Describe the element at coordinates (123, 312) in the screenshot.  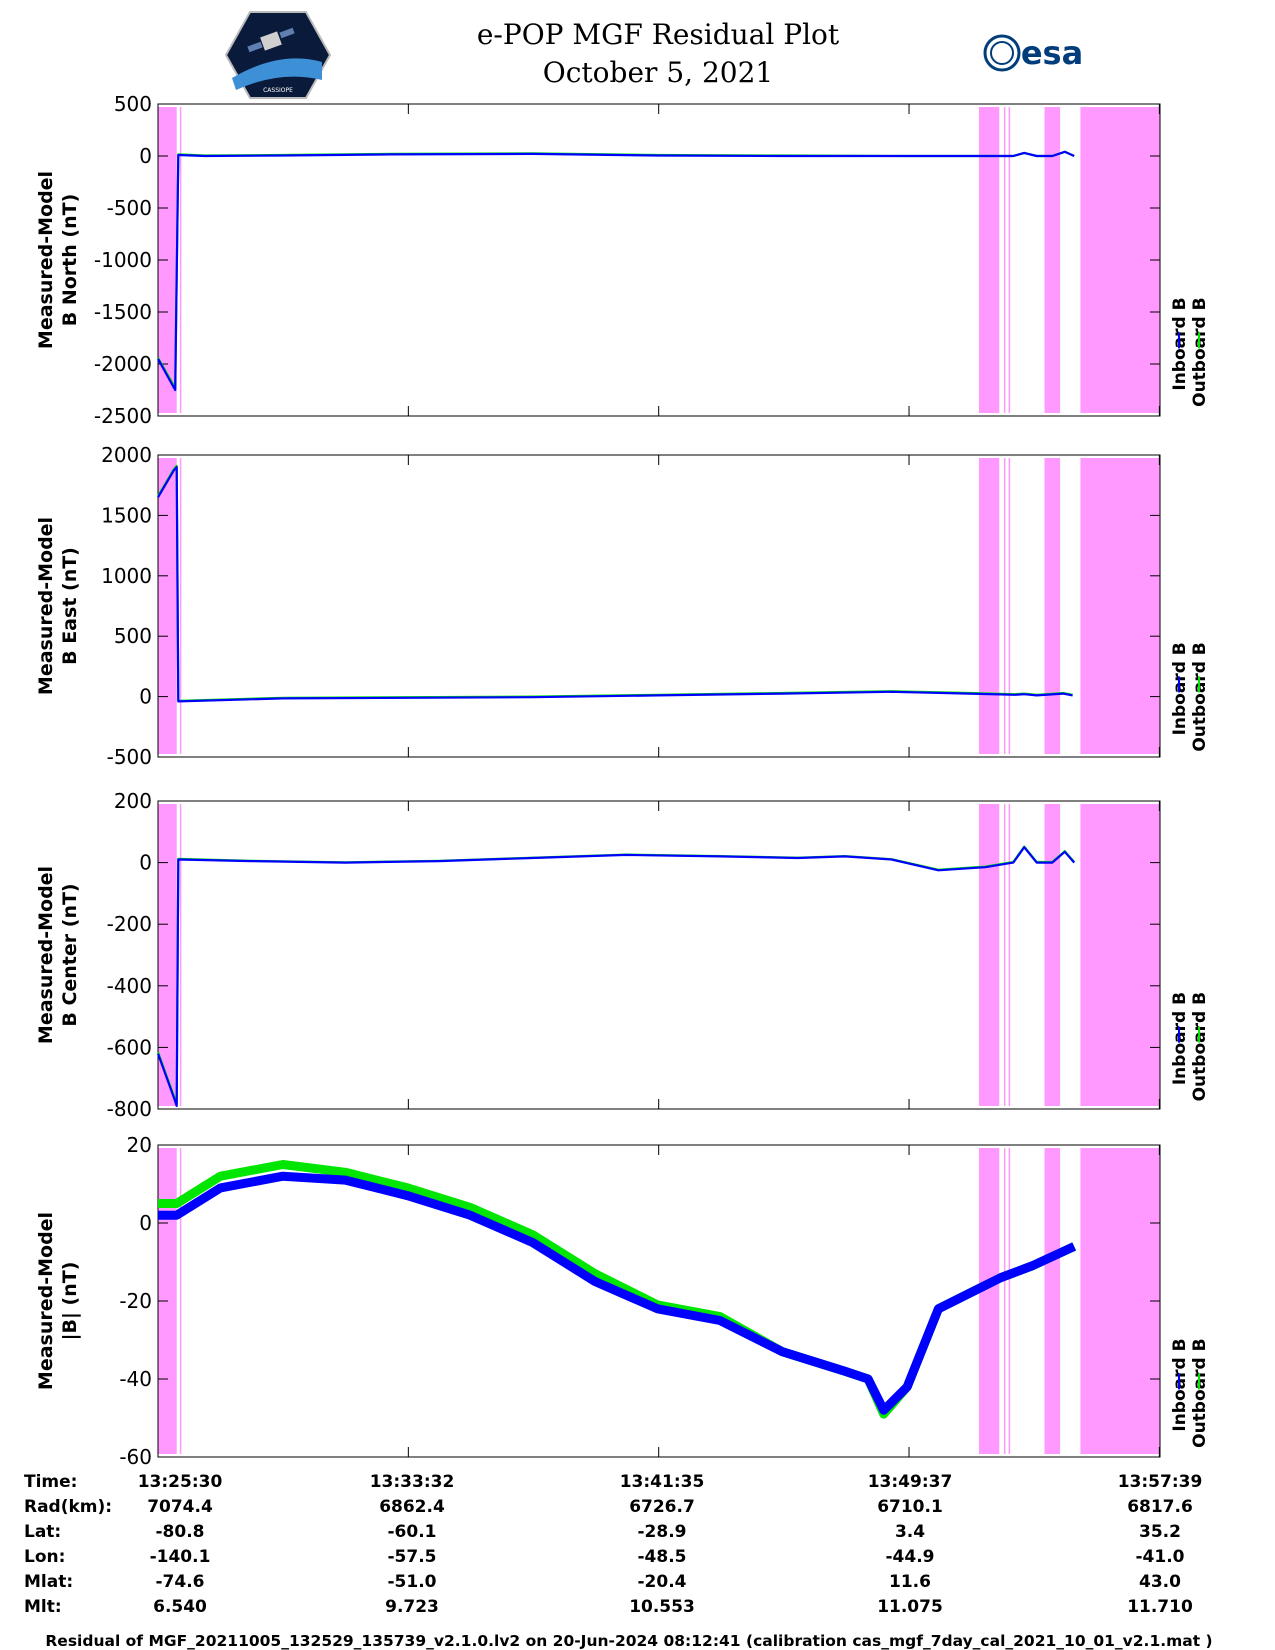
I see `y-tick-label: -1500` at that location.